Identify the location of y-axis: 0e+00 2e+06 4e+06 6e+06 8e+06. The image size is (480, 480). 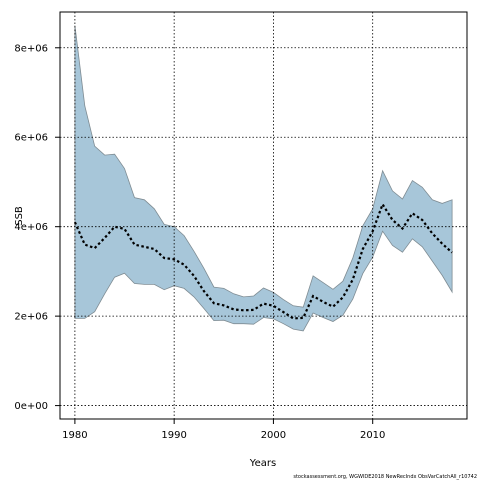
(37, 227).